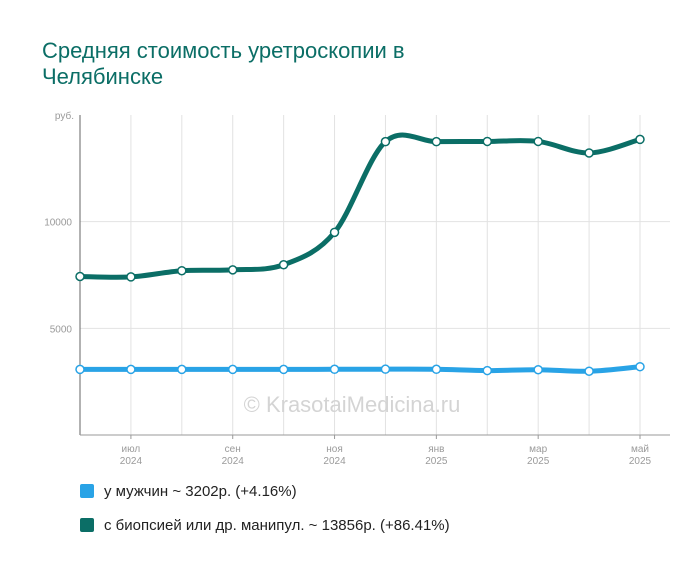  I want to click on y-axis-unit: руб., so click(64, 116).